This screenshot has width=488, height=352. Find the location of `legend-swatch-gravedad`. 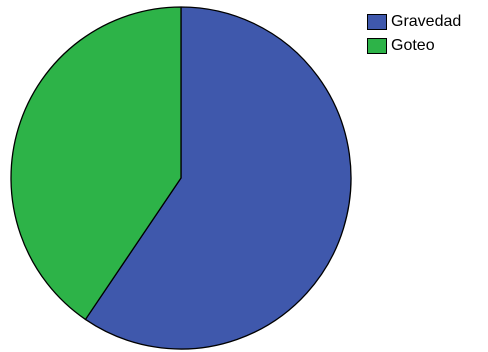

legend-swatch-gravedad is located at coordinates (377, 21).